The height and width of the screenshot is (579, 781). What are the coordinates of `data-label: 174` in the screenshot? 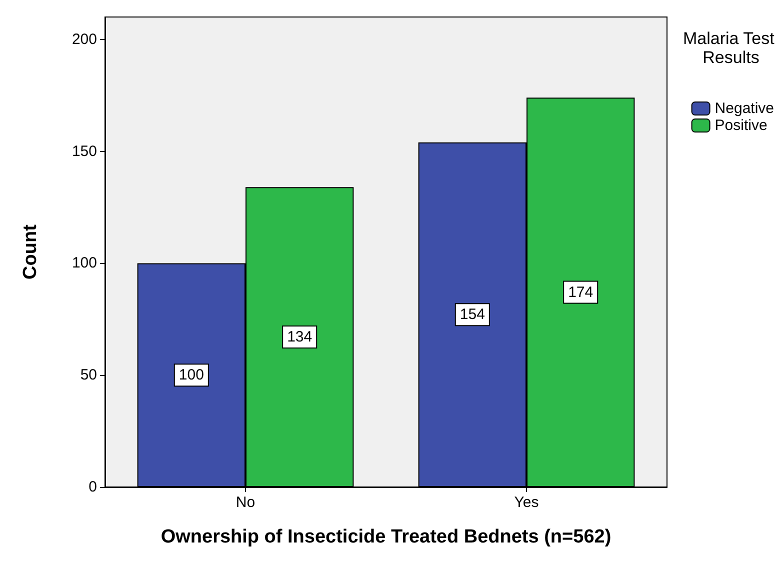 It's located at (581, 292).